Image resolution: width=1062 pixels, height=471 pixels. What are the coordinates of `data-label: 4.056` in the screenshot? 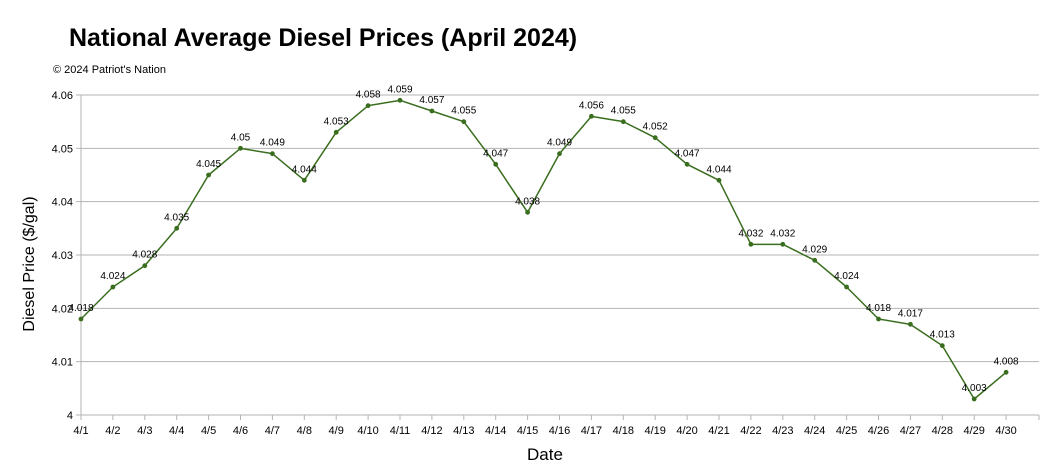 It's located at (591, 105).